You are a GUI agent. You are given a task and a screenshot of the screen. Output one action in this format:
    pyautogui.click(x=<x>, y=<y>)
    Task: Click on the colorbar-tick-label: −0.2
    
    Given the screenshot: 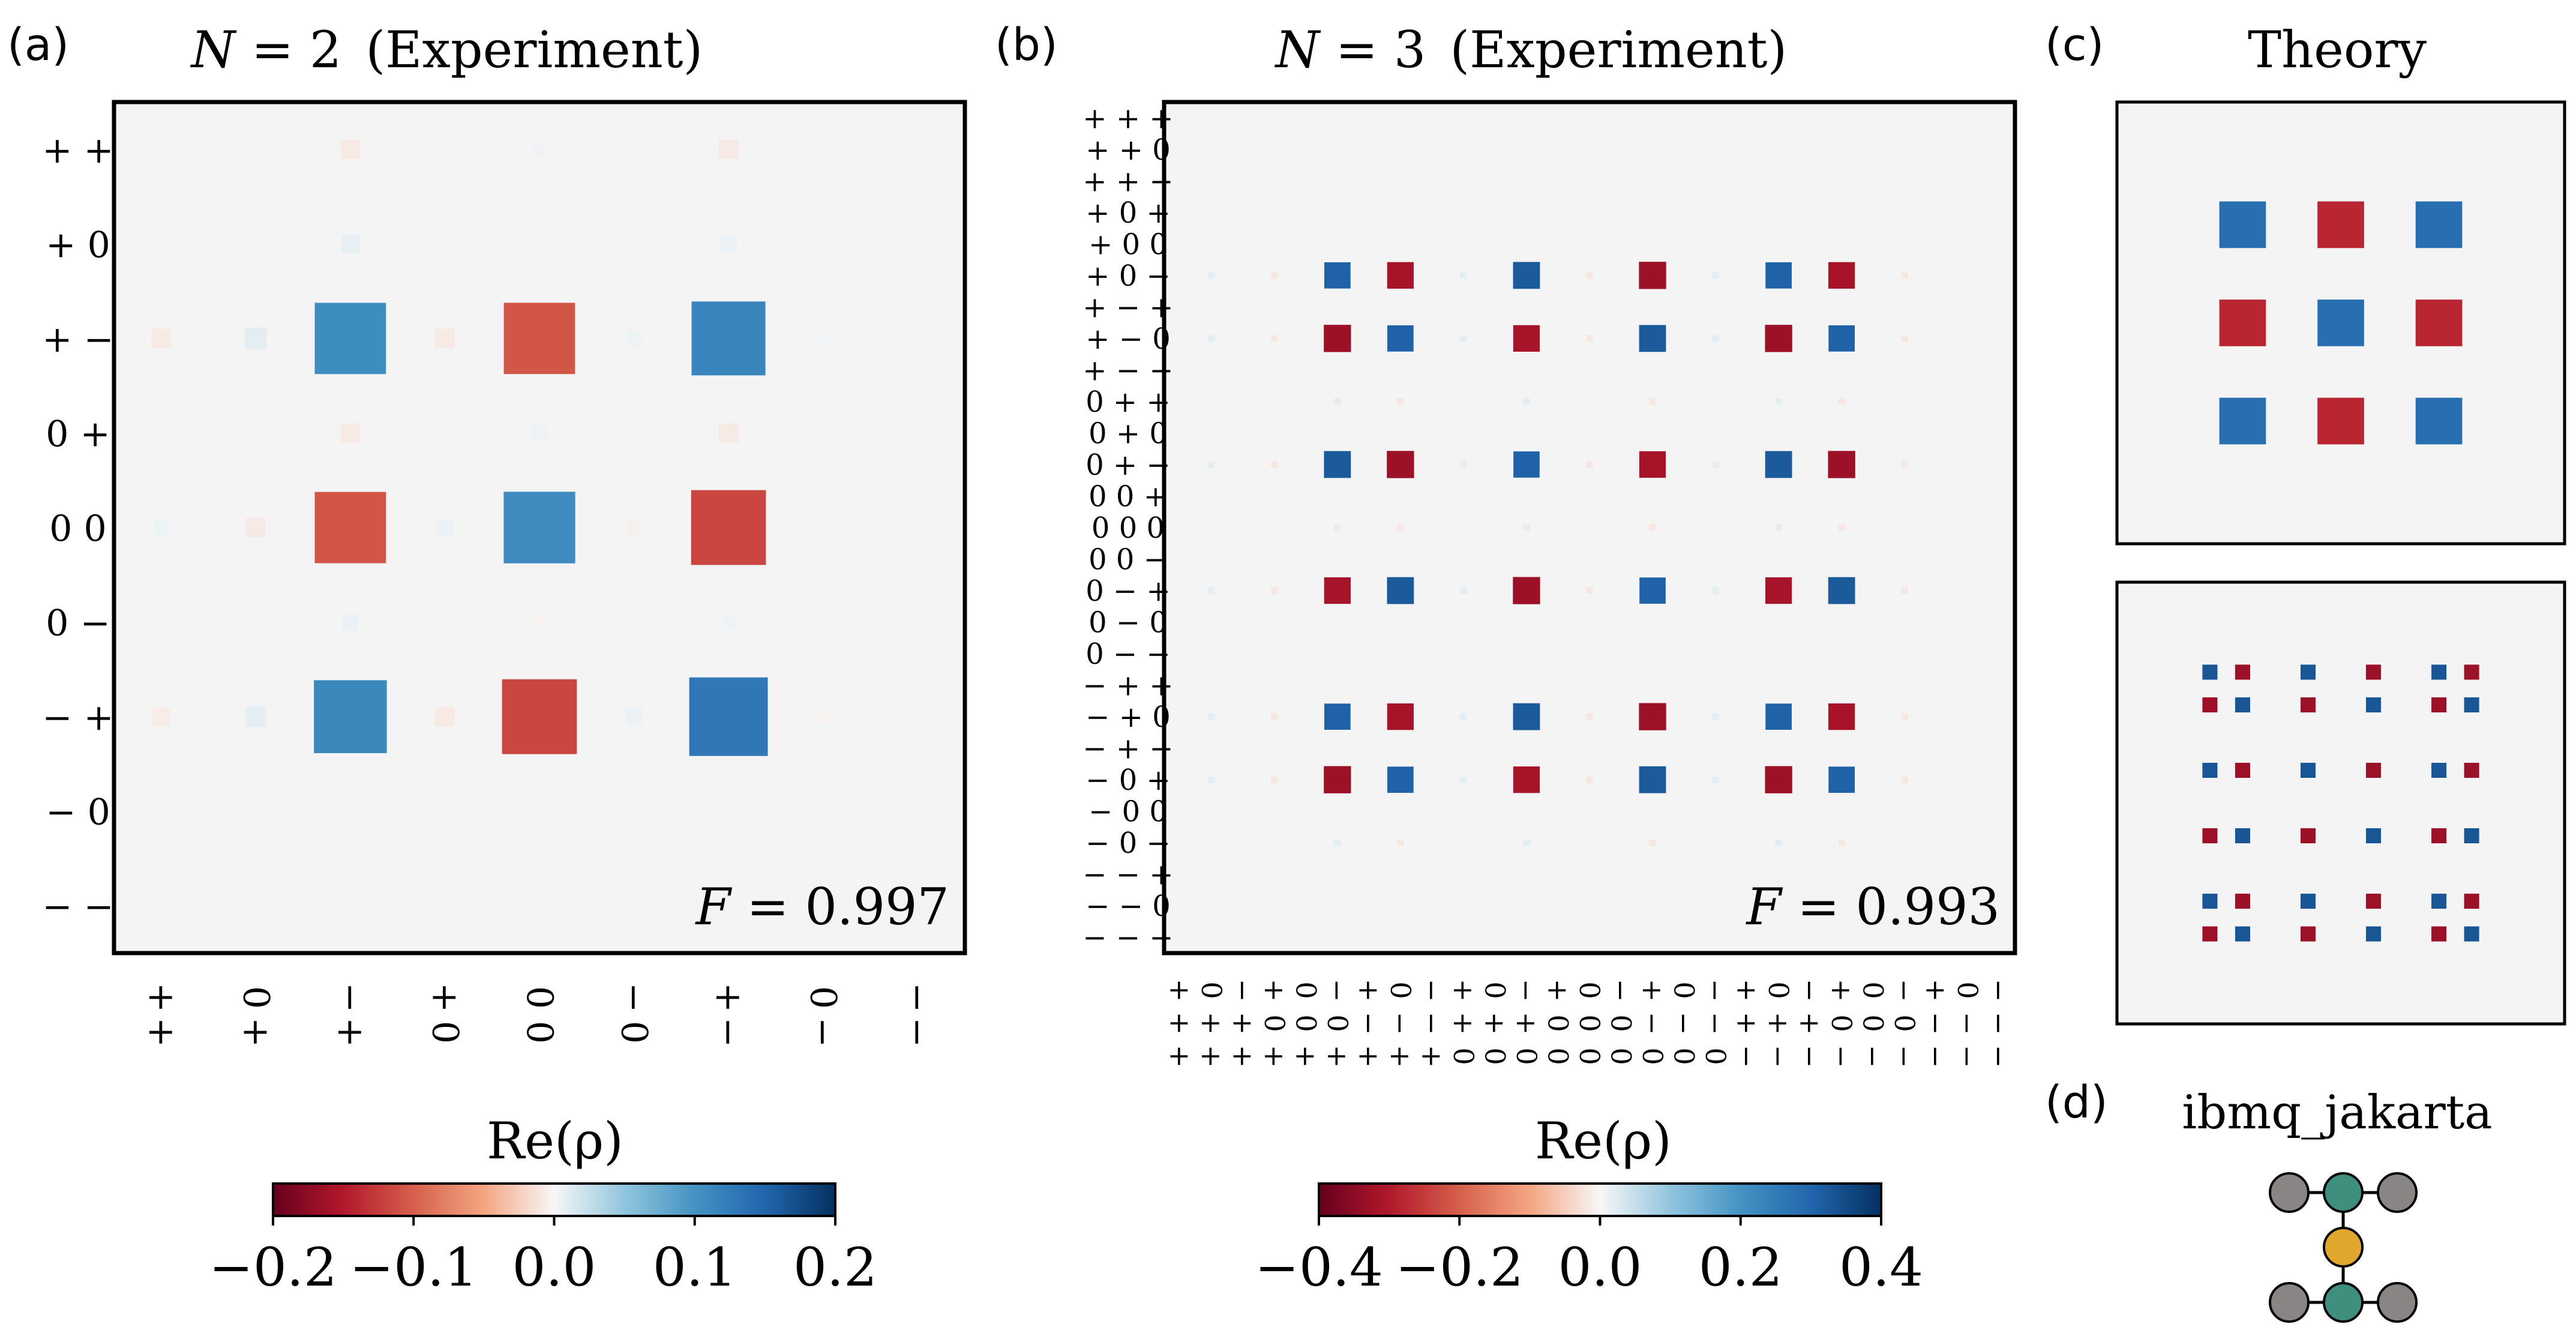 What is the action you would take?
    pyautogui.click(x=1459, y=1267)
    